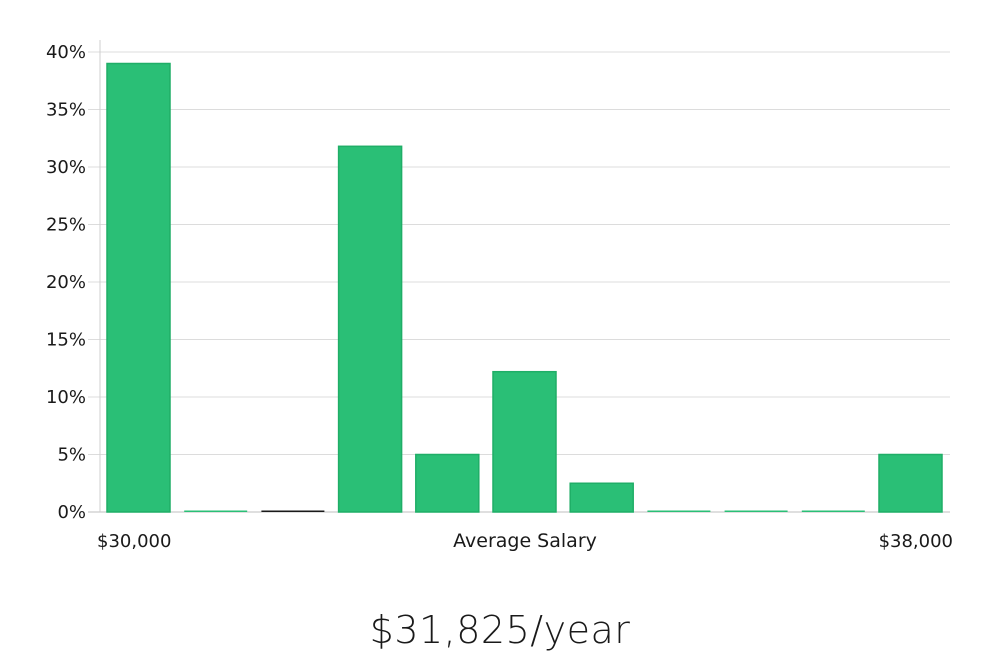  Describe the element at coordinates (66, 340) in the screenshot. I see `y-tick-label: 15%` at that location.